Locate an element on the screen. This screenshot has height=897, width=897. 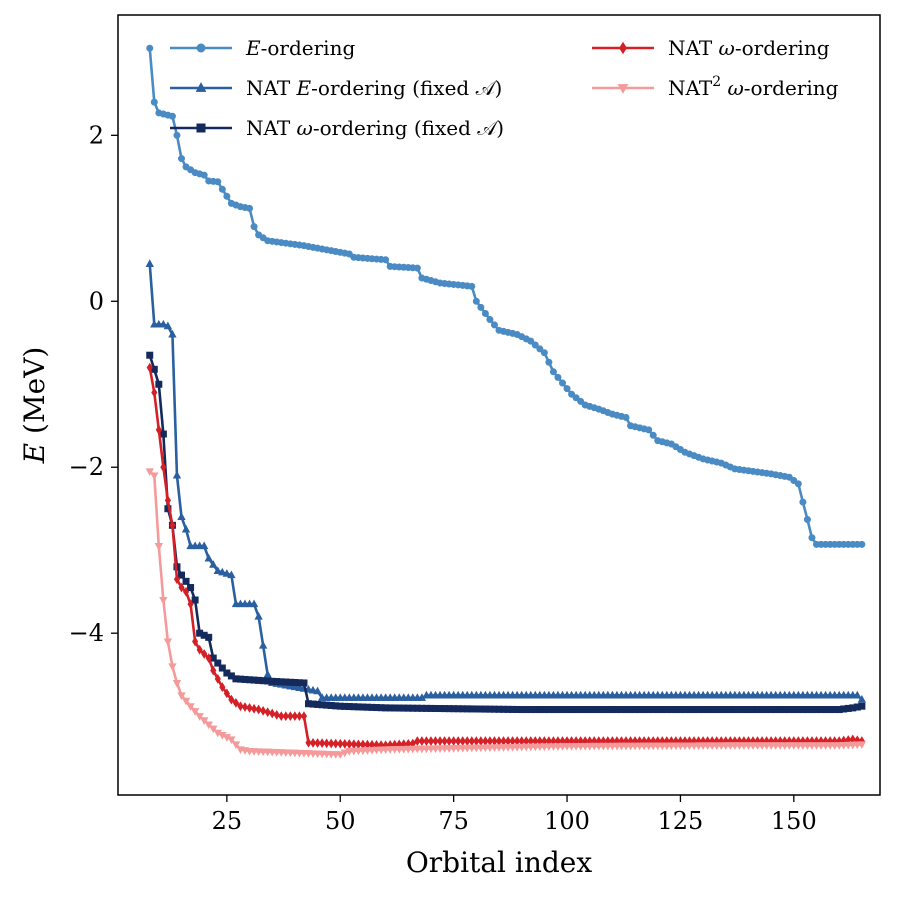
x-axis-title: Orbital index is located at coordinates (499, 862).